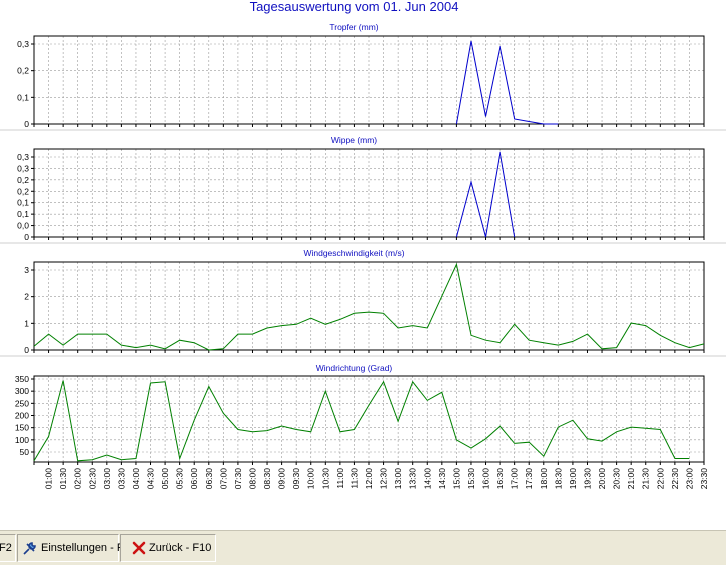 Image resolution: width=726 pixels, height=565 pixels. Describe the element at coordinates (354, 478) in the screenshot. I see `x-tick-label: 11:30` at that location.